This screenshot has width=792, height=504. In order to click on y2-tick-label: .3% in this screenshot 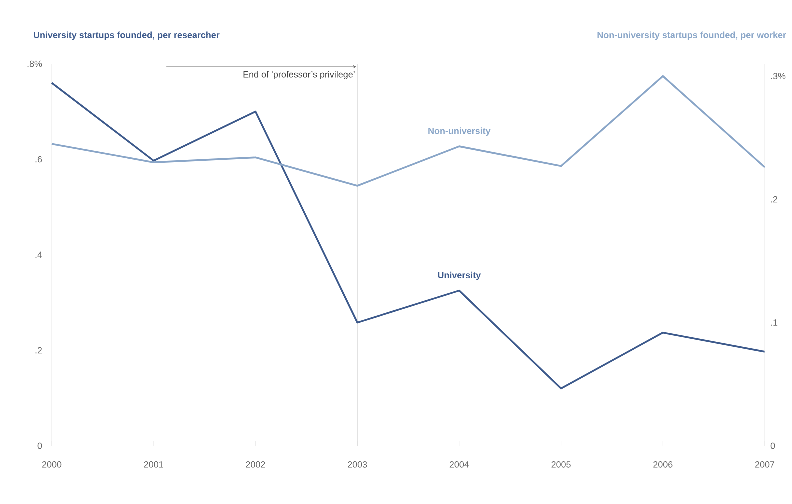, I will do `click(778, 76)`.